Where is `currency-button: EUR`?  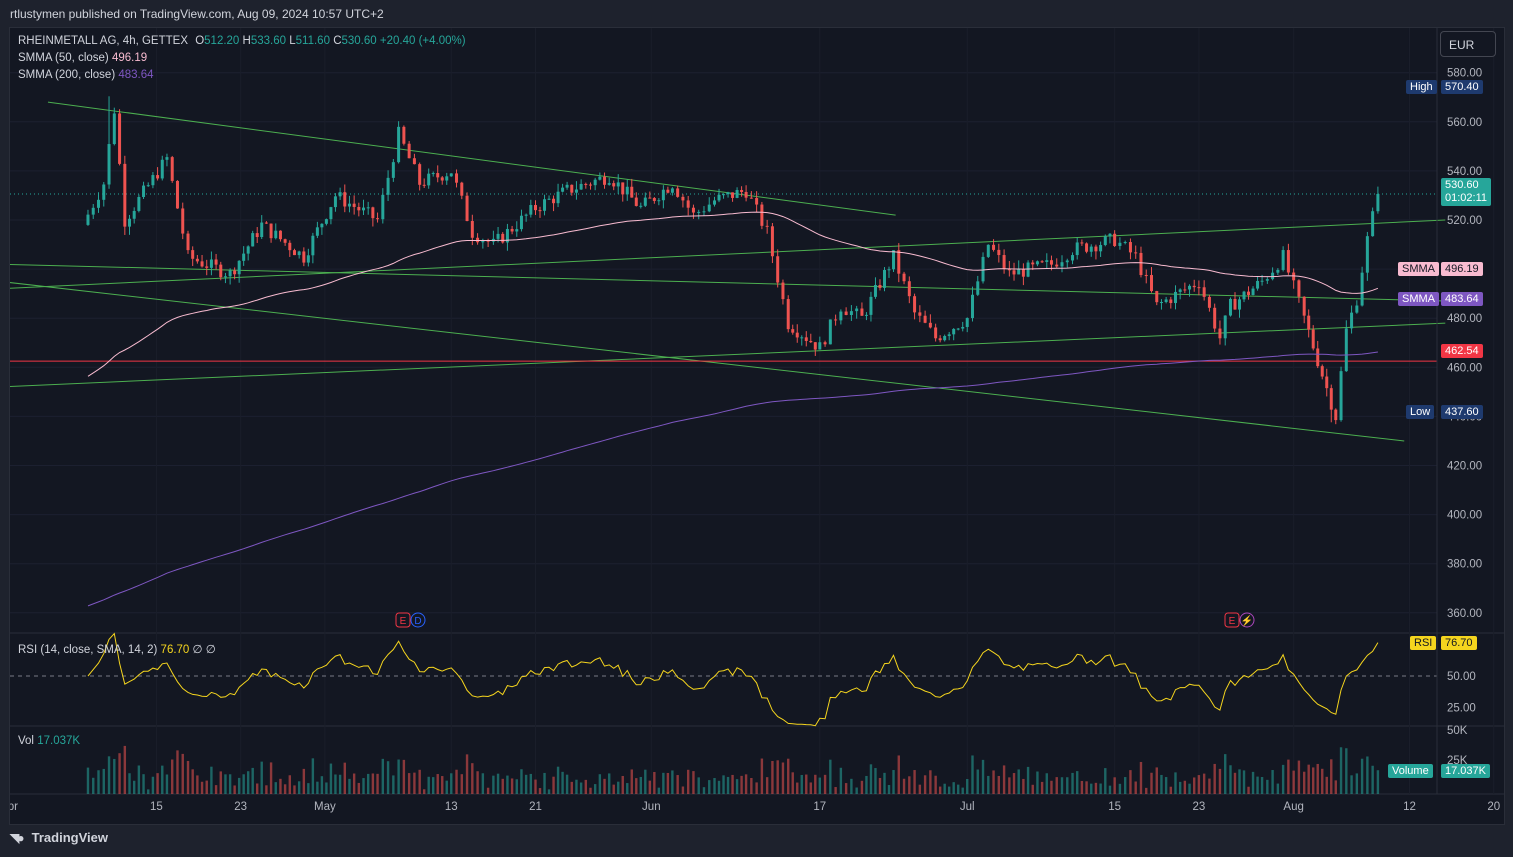
currency-button: EUR is located at coordinates (1468, 44).